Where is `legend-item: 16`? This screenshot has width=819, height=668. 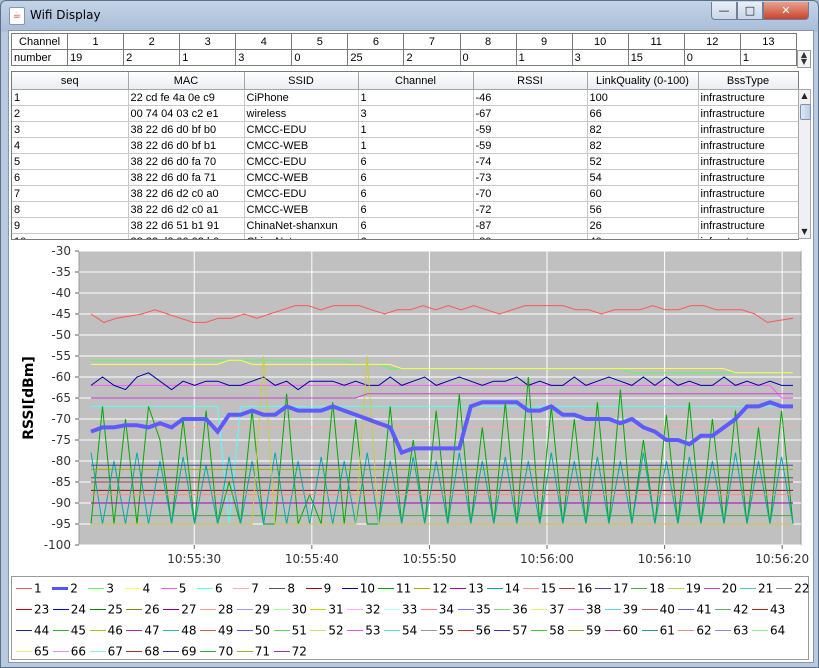 legend-item: 16 is located at coordinates (575, 589).